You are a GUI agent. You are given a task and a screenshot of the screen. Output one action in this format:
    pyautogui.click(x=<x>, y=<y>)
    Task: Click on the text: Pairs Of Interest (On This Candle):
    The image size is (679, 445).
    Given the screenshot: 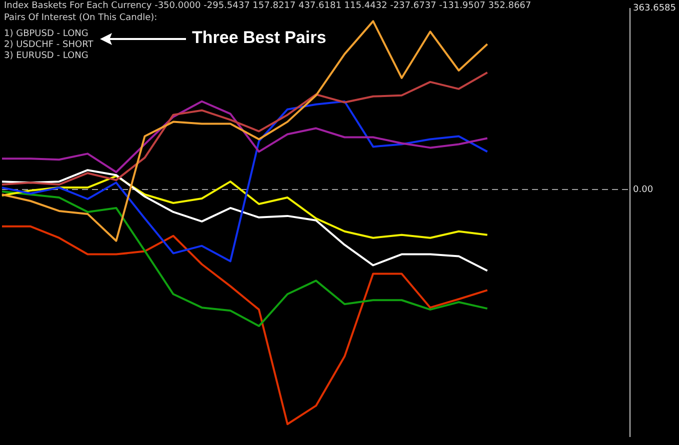 What is the action you would take?
    pyautogui.click(x=81, y=18)
    